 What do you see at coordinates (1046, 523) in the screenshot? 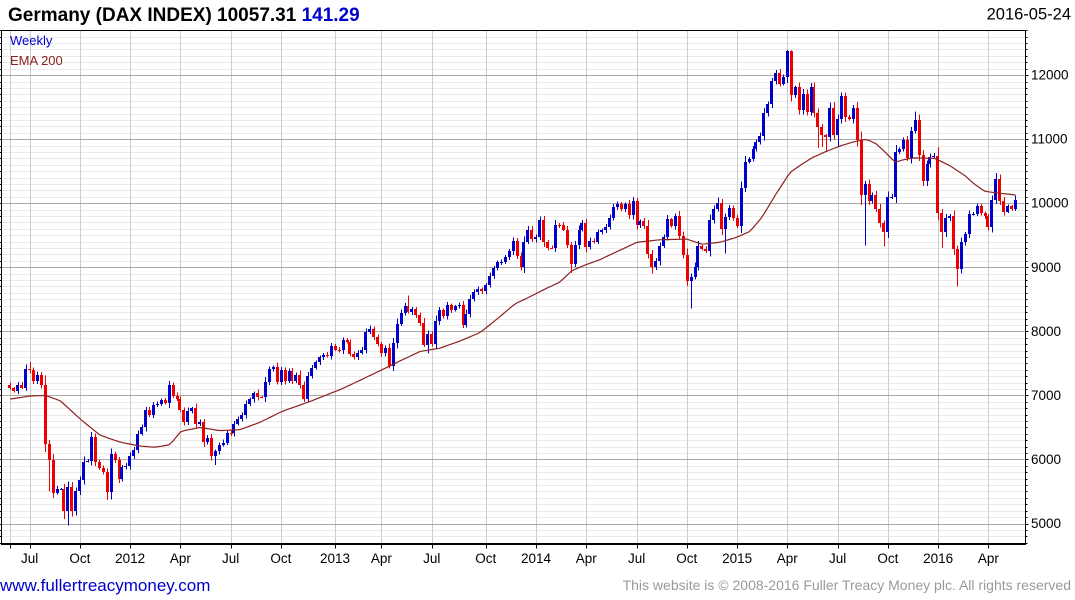
I see `svg-text: 5000` at bounding box center [1046, 523].